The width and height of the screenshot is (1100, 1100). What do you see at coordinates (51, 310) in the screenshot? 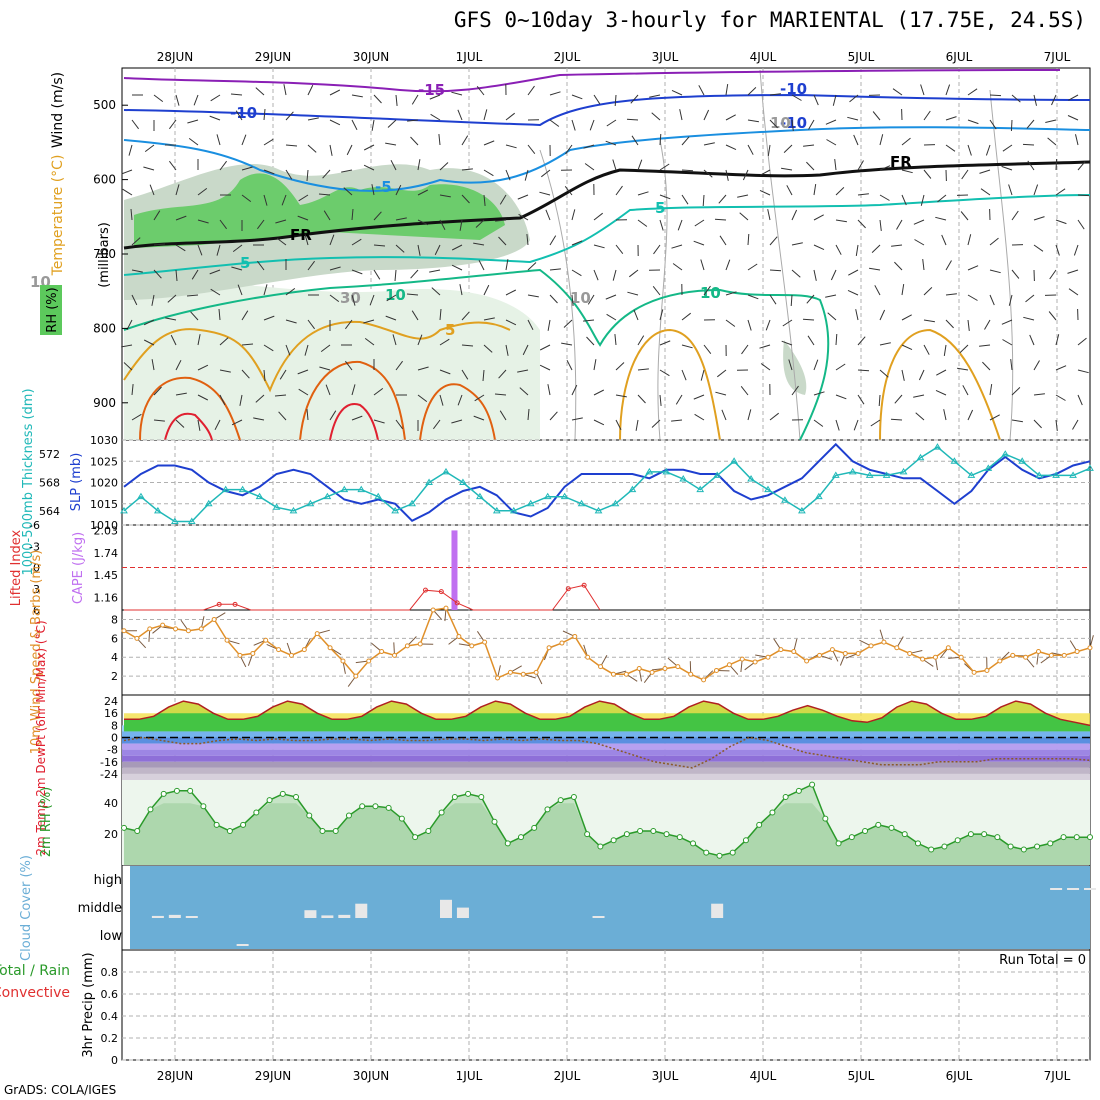
I see `rh-legend-swatch` at bounding box center [51, 310].